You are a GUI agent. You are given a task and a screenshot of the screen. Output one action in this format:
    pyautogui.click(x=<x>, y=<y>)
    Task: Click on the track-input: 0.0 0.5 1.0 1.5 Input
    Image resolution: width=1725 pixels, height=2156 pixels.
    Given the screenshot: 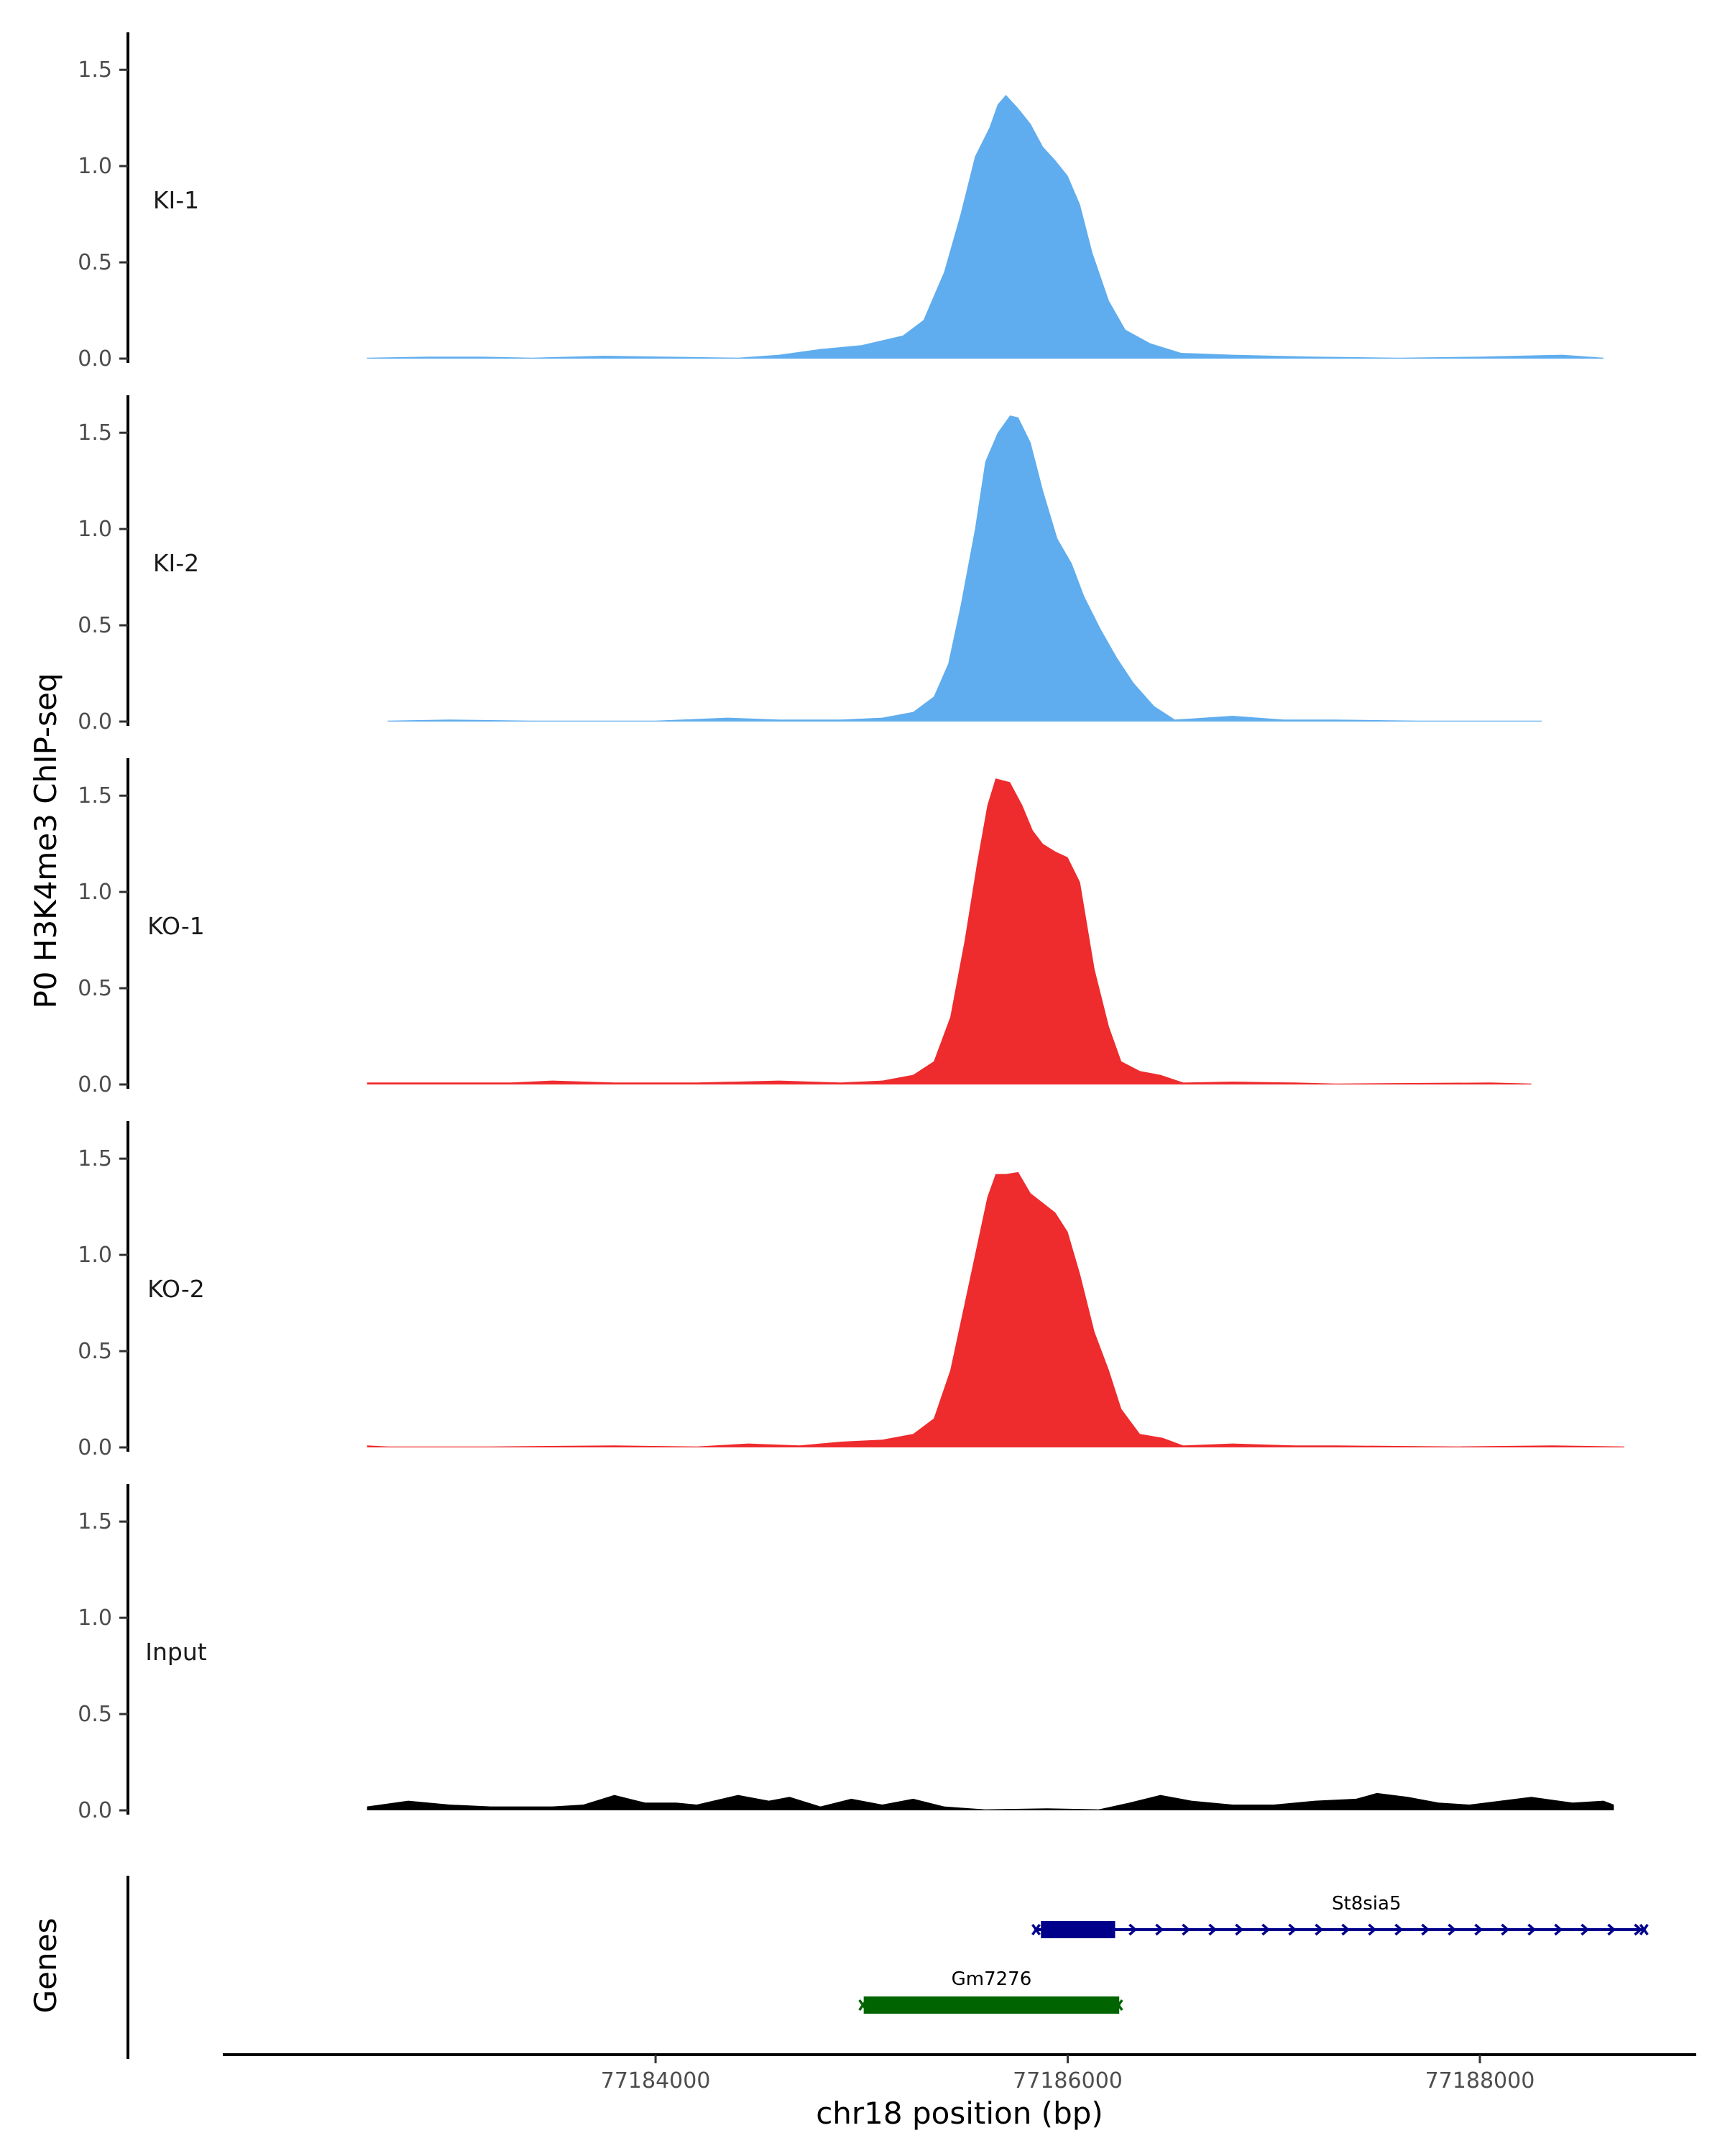 What is the action you would take?
    pyautogui.click(x=846, y=1653)
    